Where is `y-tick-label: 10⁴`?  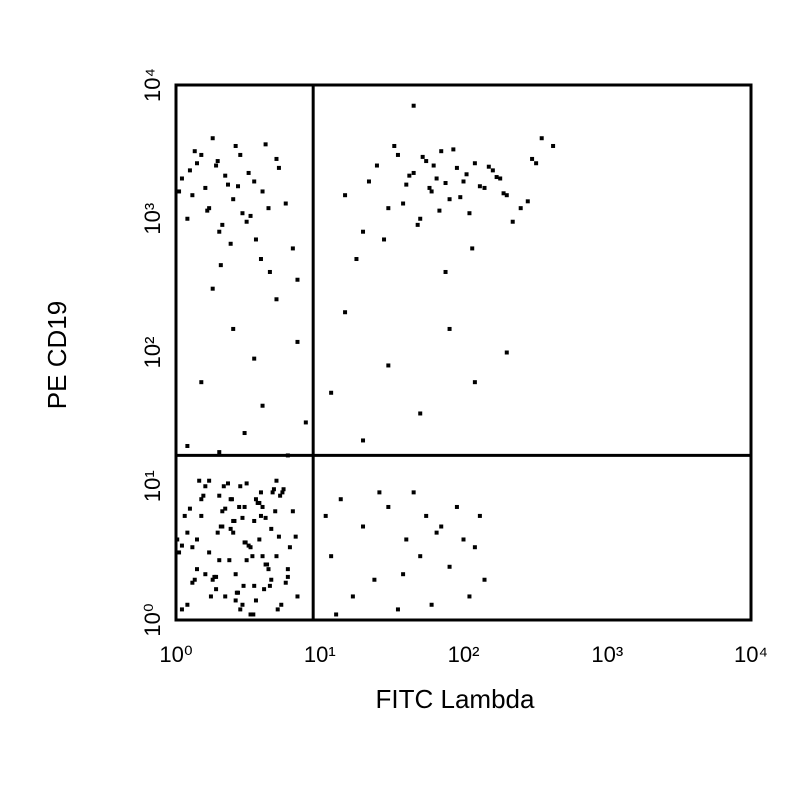
y-tick-label: 10⁴ is located at coordinates (152, 85).